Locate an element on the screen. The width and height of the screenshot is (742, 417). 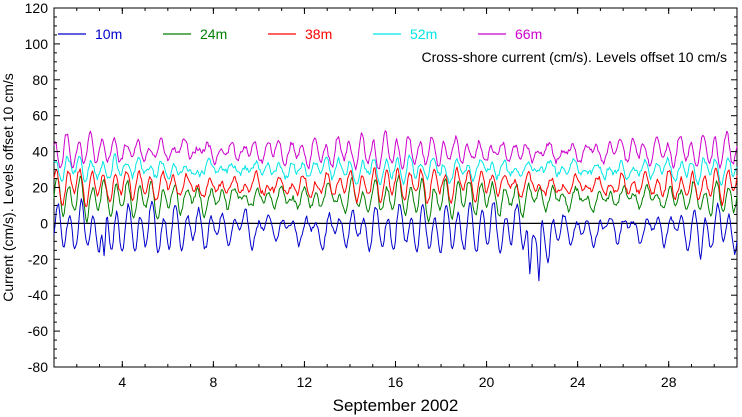
y-tick-label: 80 is located at coordinates (40, 80).